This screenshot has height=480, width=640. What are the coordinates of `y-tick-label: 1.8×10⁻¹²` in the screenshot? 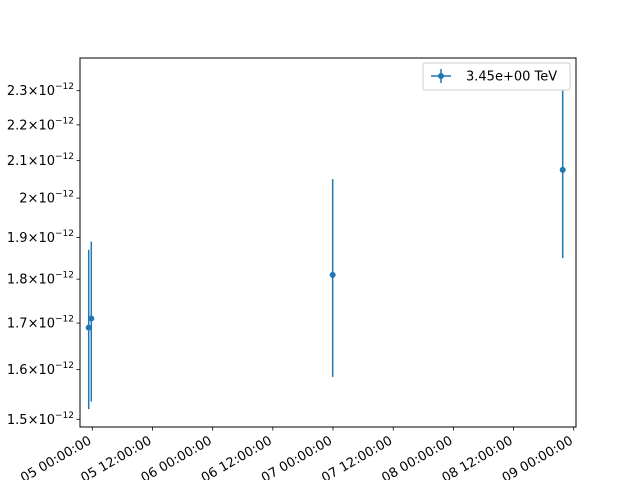 It's located at (40, 279).